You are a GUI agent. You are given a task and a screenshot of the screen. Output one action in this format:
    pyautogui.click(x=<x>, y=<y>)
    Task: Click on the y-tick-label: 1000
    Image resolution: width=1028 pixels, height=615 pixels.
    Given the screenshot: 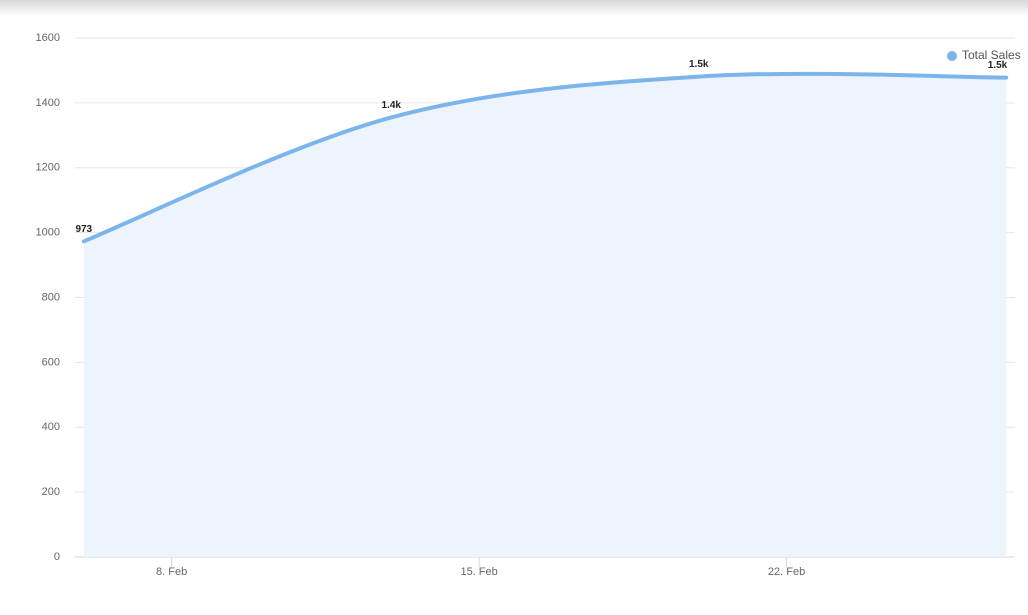 What is the action you would take?
    pyautogui.click(x=48, y=233)
    